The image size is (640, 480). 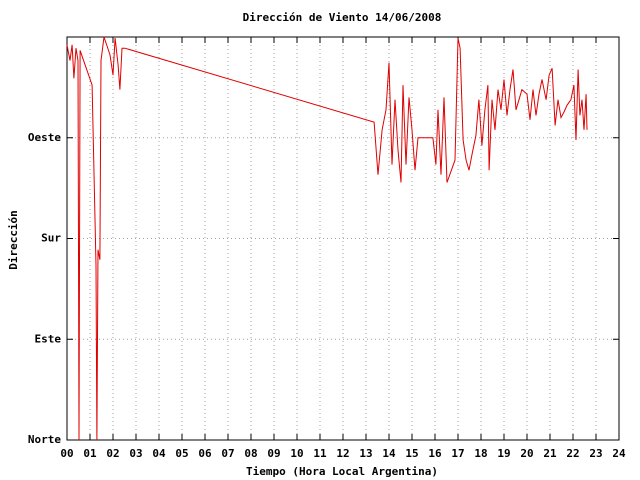 What do you see at coordinates (250, 453) in the screenshot?
I see `x-tick-label: 08` at bounding box center [250, 453].